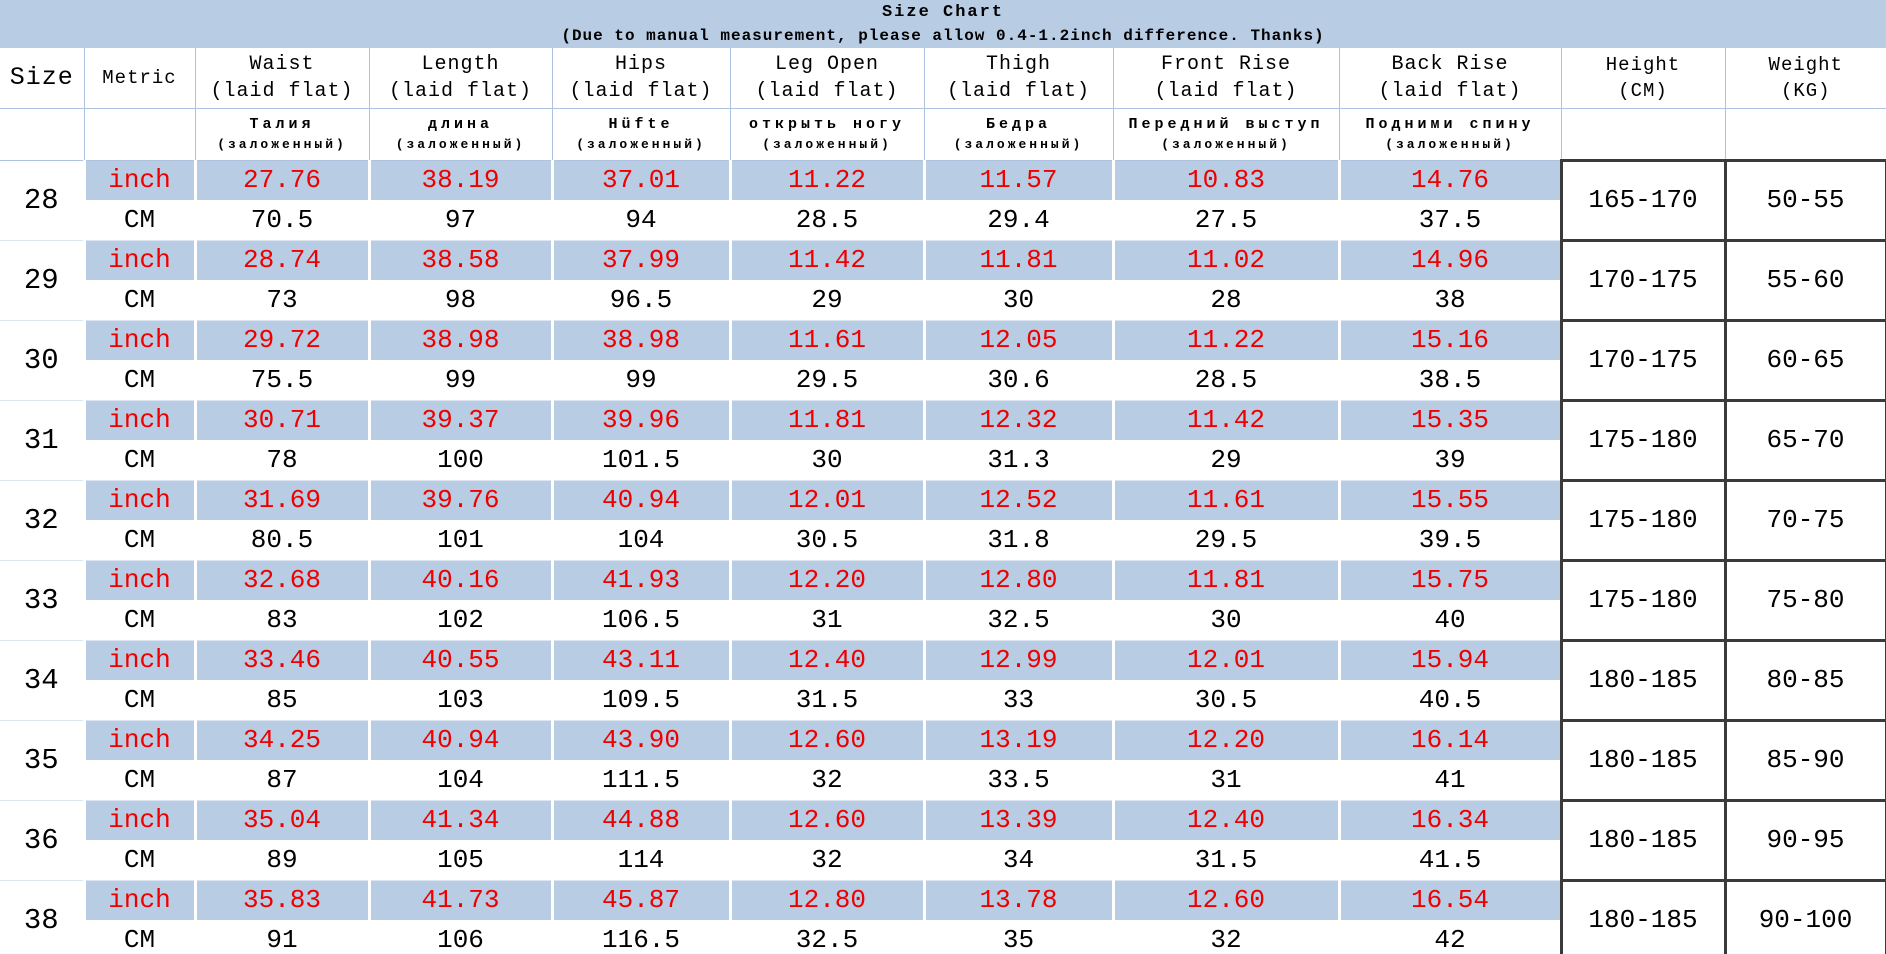  What do you see at coordinates (1225, 300) in the screenshot?
I see `cm-value: 28` at bounding box center [1225, 300].